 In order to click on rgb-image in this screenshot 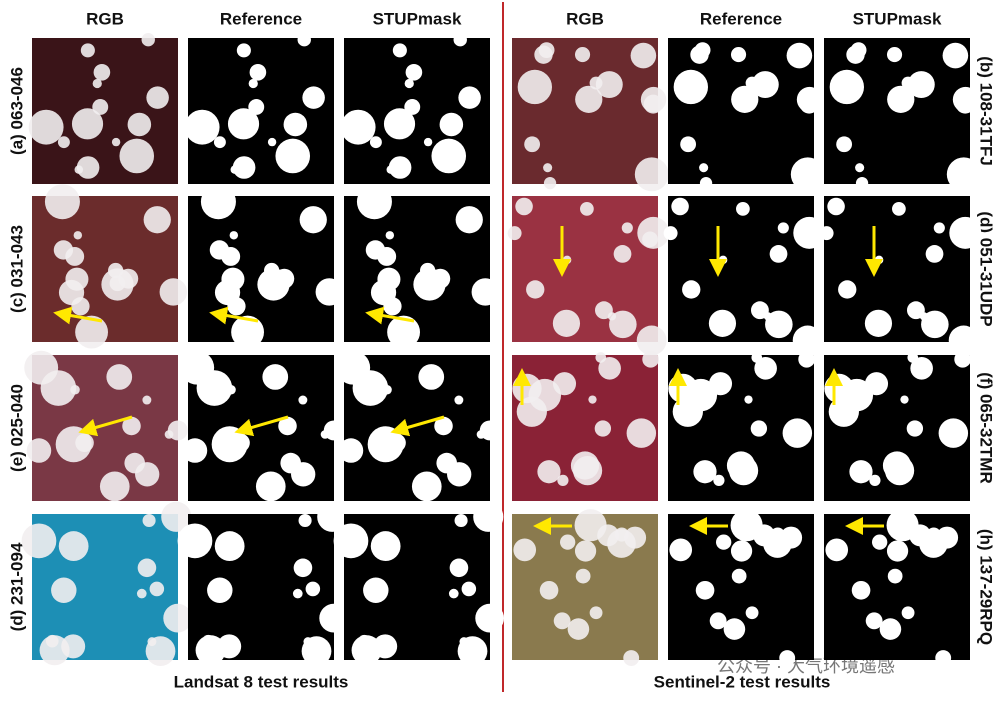, I will do `click(590, 115)`.